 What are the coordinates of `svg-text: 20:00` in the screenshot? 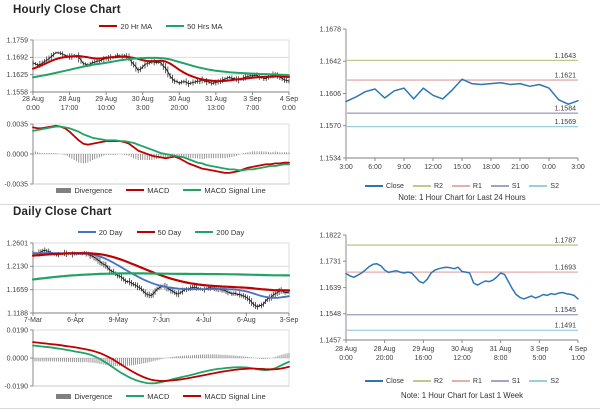 It's located at (385, 358).